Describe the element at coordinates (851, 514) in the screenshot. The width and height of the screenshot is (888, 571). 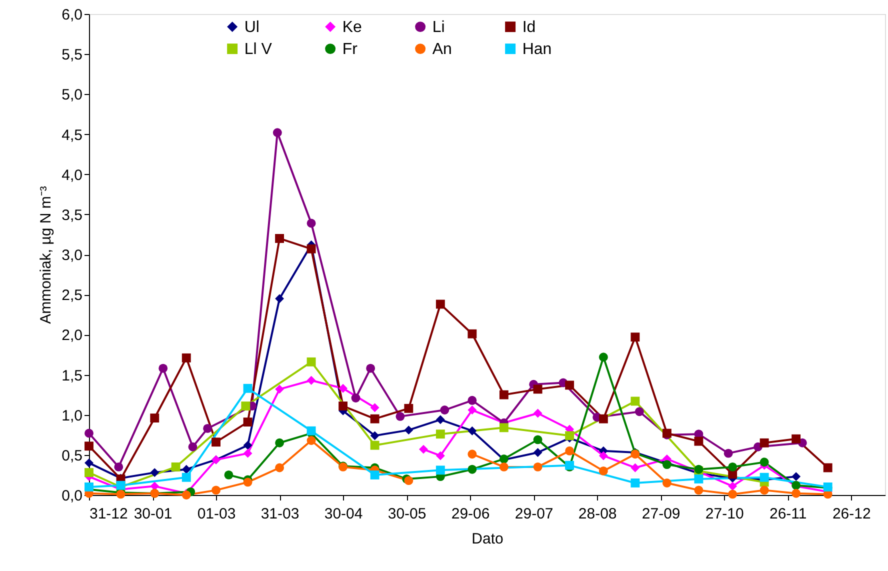
I see `x-tick-label: 26-12` at that location.